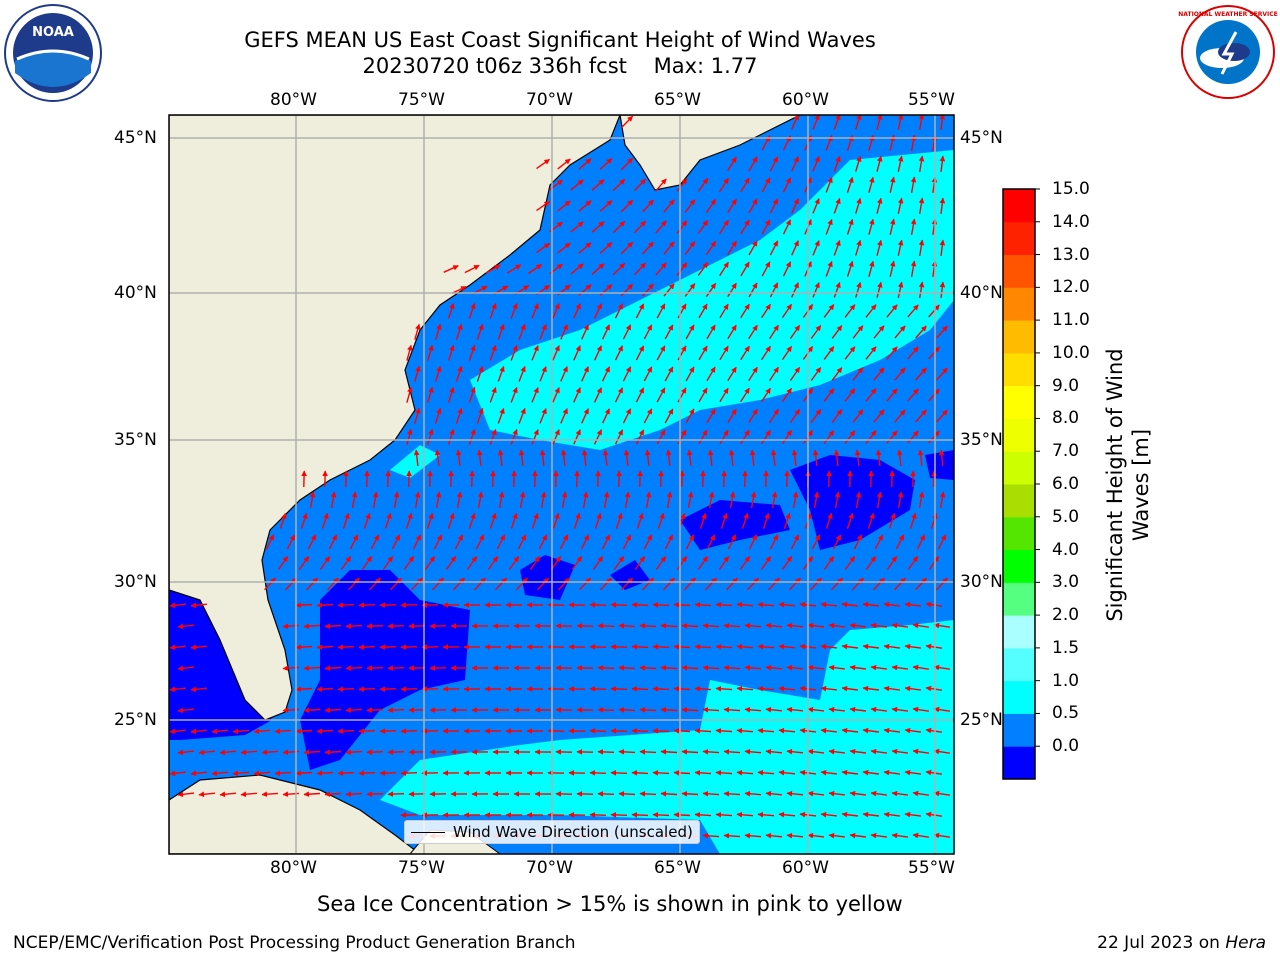  I want to click on lat-label-right-30n: 30°N, so click(981, 582).